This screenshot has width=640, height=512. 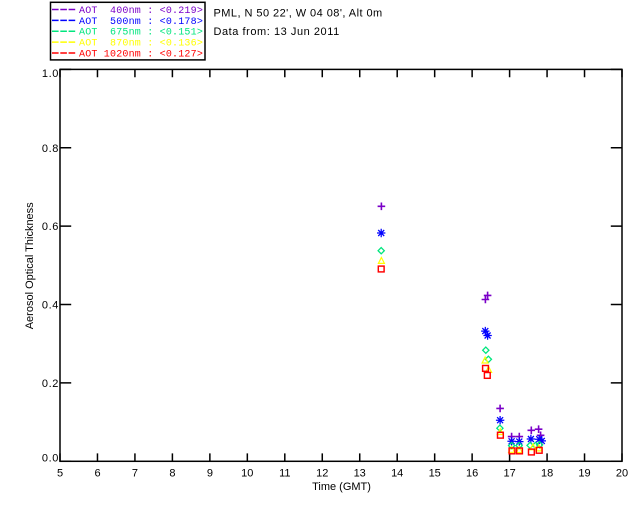 I want to click on svg-text: 0.2, so click(x=50, y=384).